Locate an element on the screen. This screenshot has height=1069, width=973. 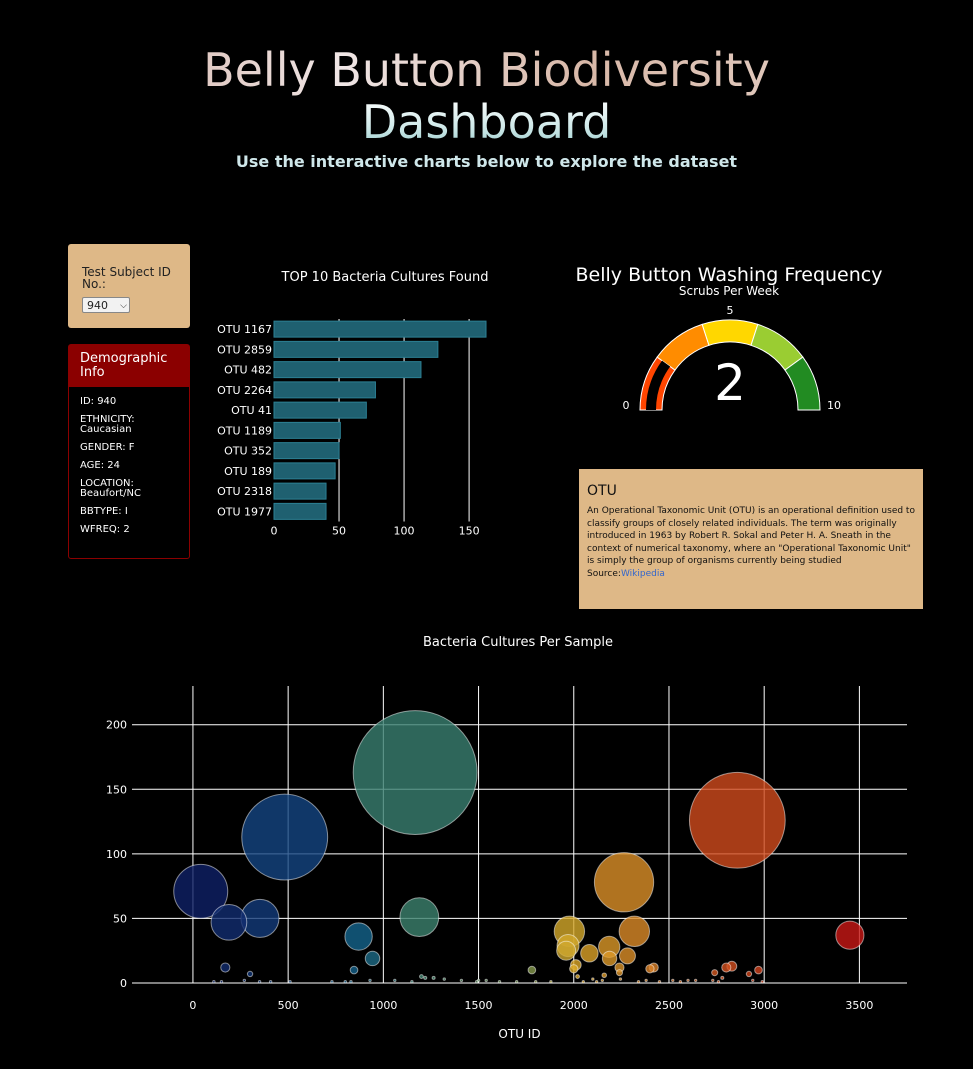
otu-info-title: OTU is located at coordinates (602, 491).